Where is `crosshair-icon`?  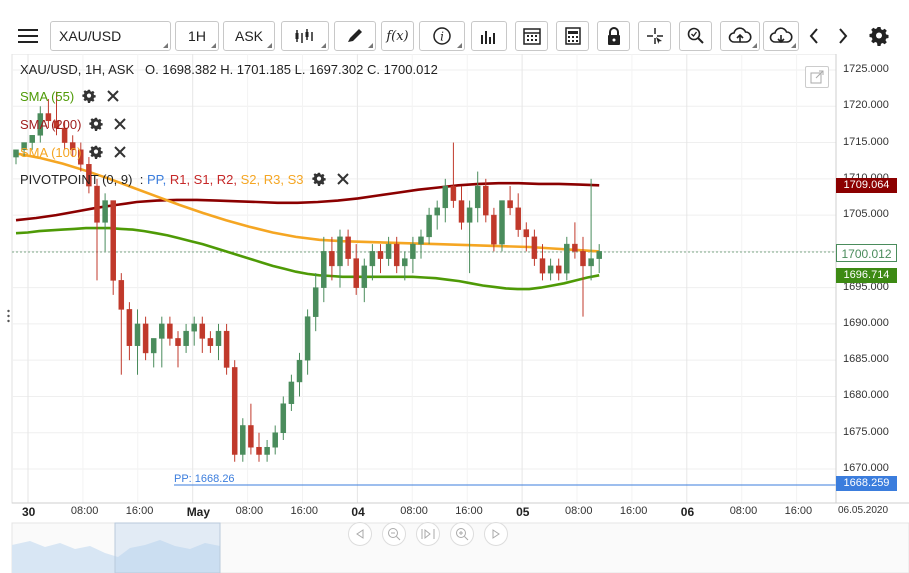
crosshair-icon is located at coordinates (654, 36).